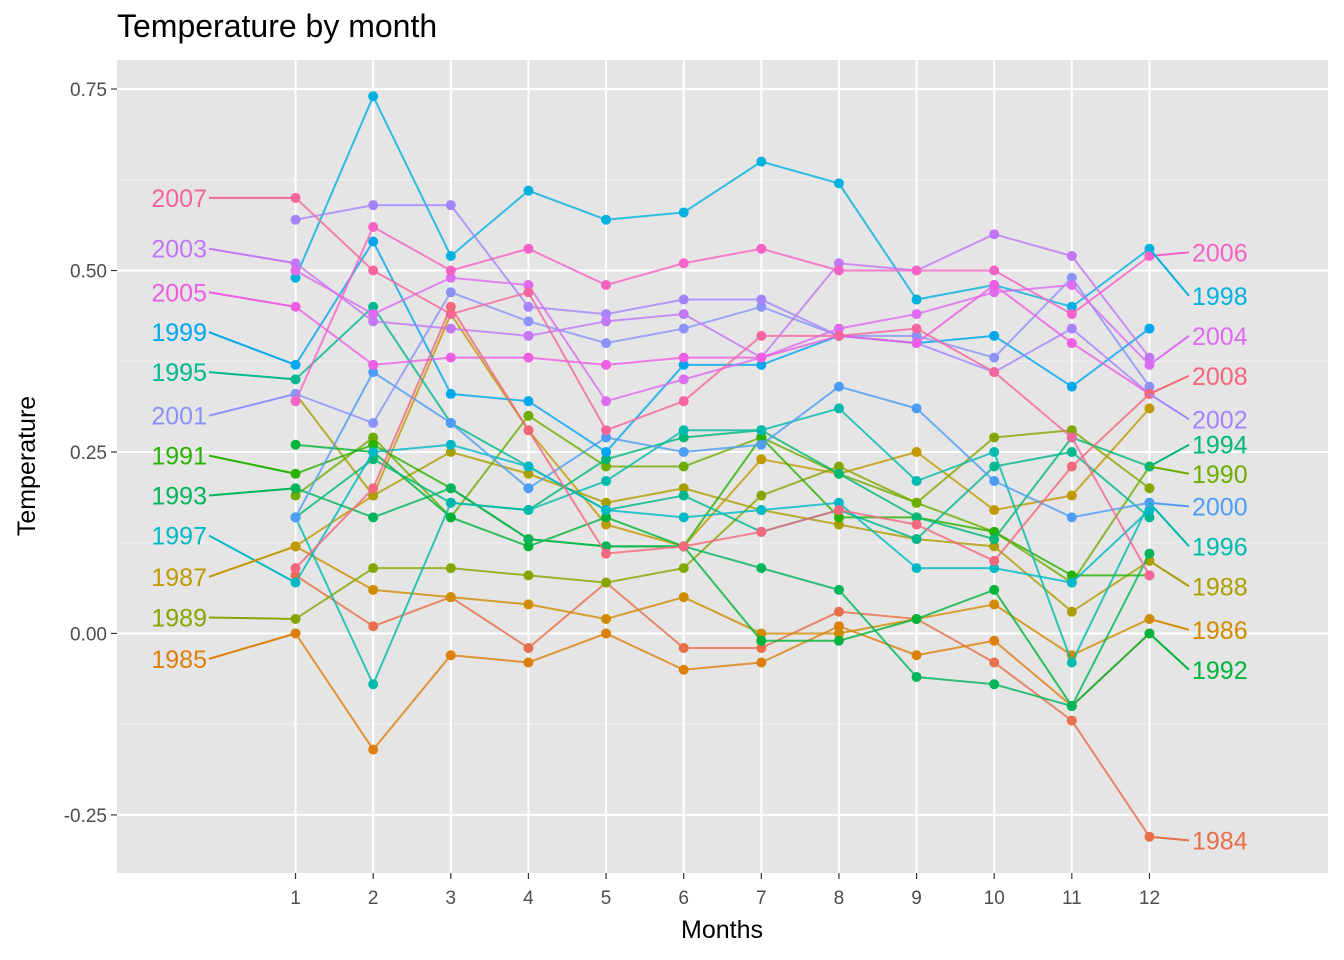 Image resolution: width=1344 pixels, height=960 pixels. What do you see at coordinates (451, 898) in the screenshot?
I see `x-tick-label: 3` at bounding box center [451, 898].